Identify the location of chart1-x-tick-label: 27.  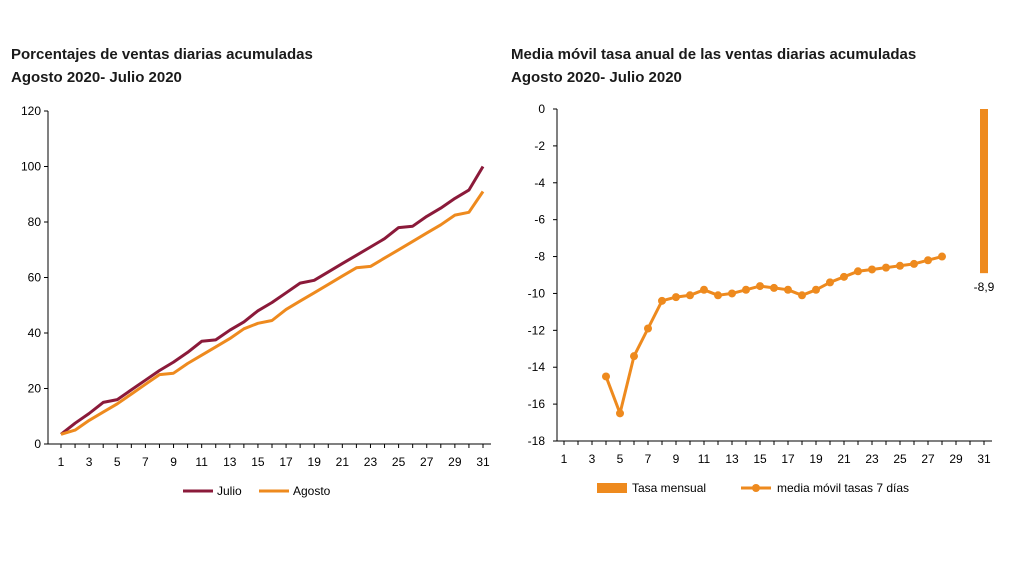
(427, 462).